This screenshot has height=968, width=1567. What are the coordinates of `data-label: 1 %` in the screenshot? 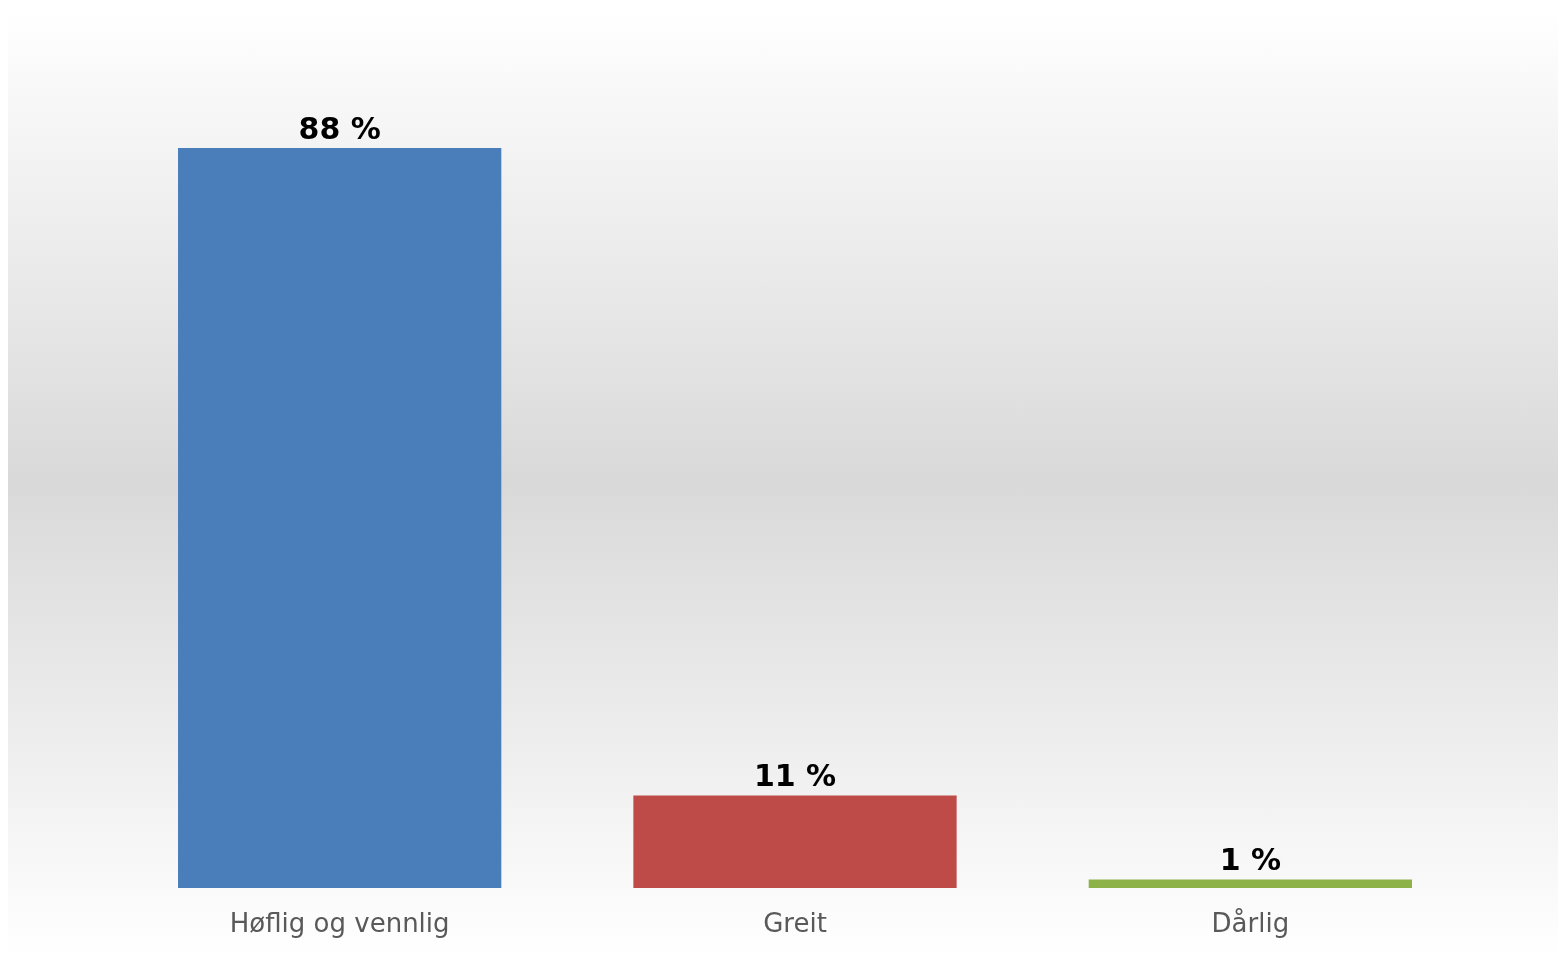 It's located at (1250, 860).